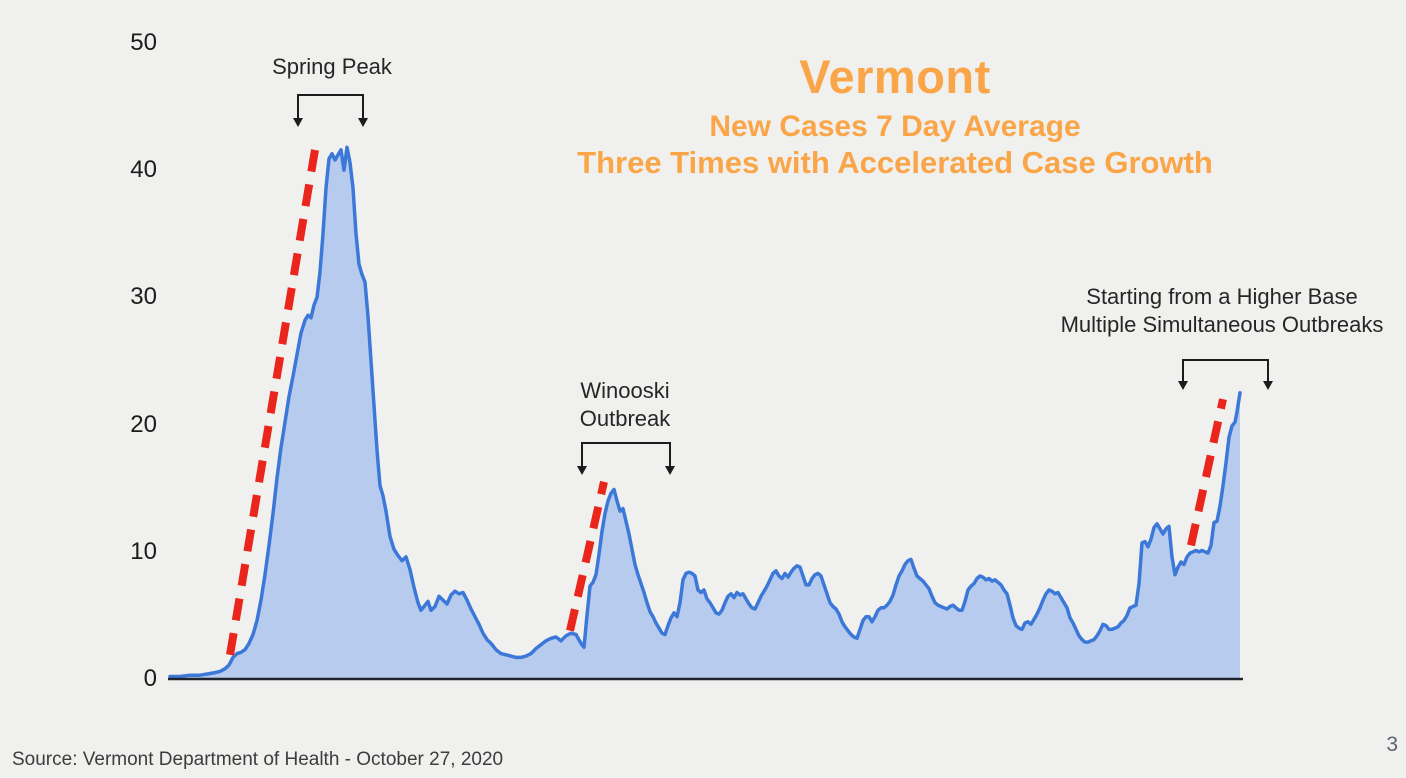  What do you see at coordinates (330, 106) in the screenshot?
I see `spring-peak-bracket` at bounding box center [330, 106].